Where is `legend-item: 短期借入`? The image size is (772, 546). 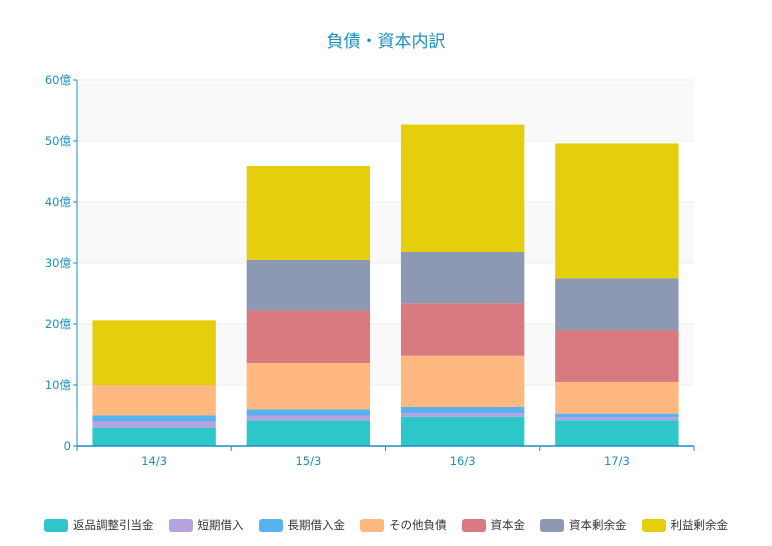
legend-item: 短期借入 is located at coordinates (206, 525).